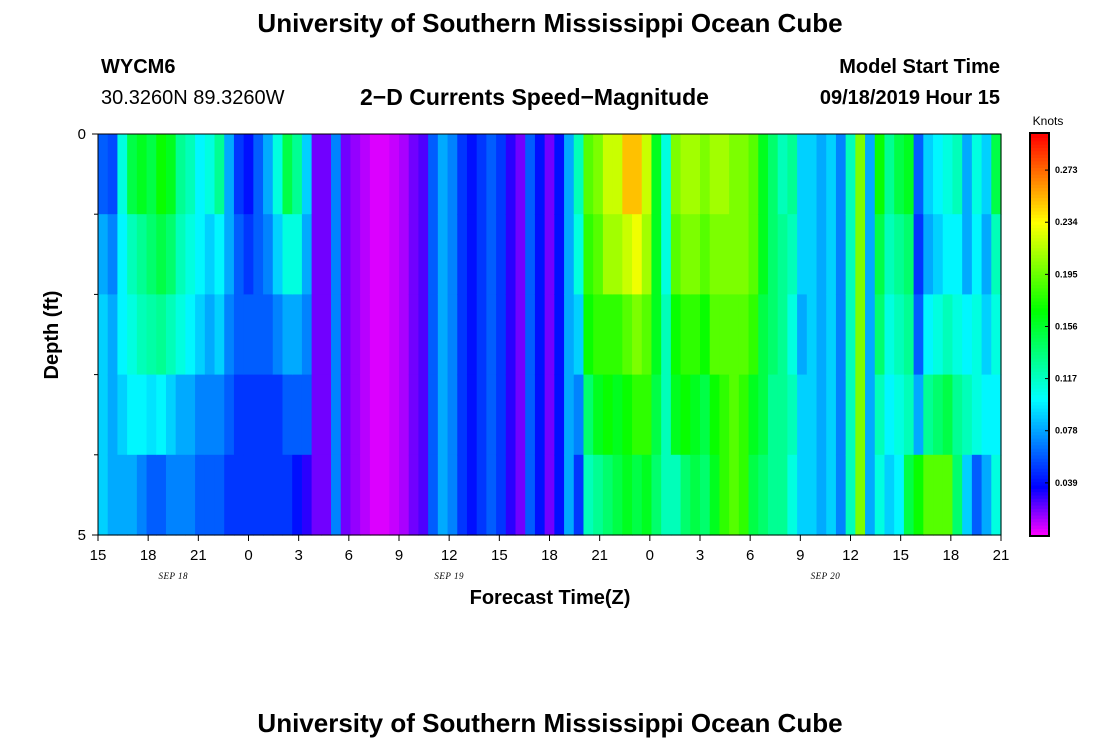  What do you see at coordinates (248, 555) in the screenshot?
I see `x-tick-label: 0` at bounding box center [248, 555].